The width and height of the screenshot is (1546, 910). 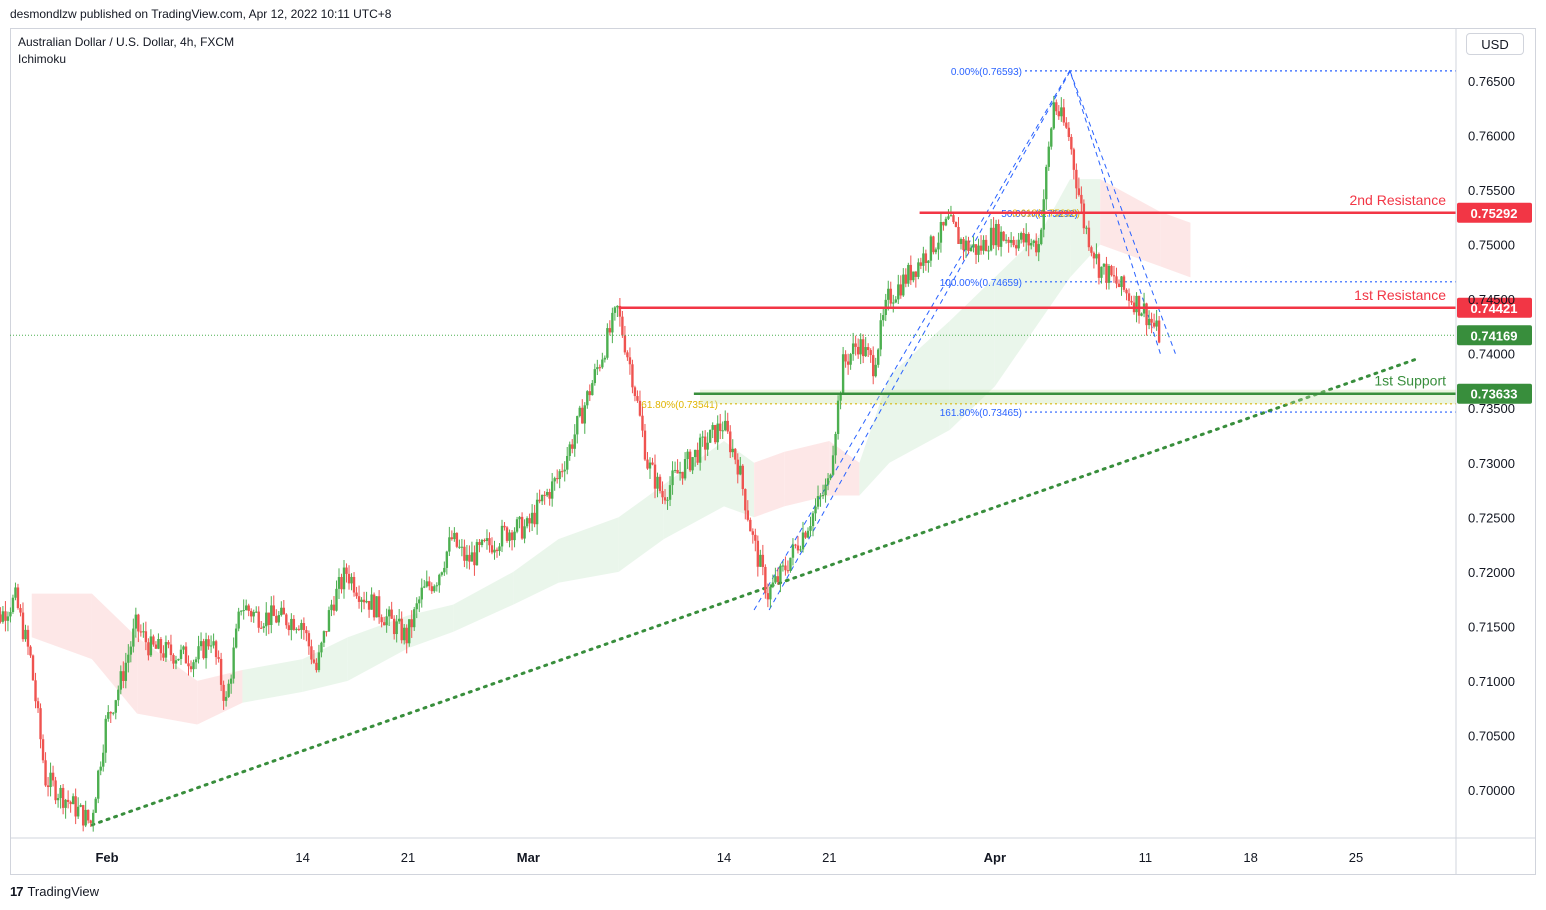 I want to click on currency-button: USD, so click(x=1495, y=44).